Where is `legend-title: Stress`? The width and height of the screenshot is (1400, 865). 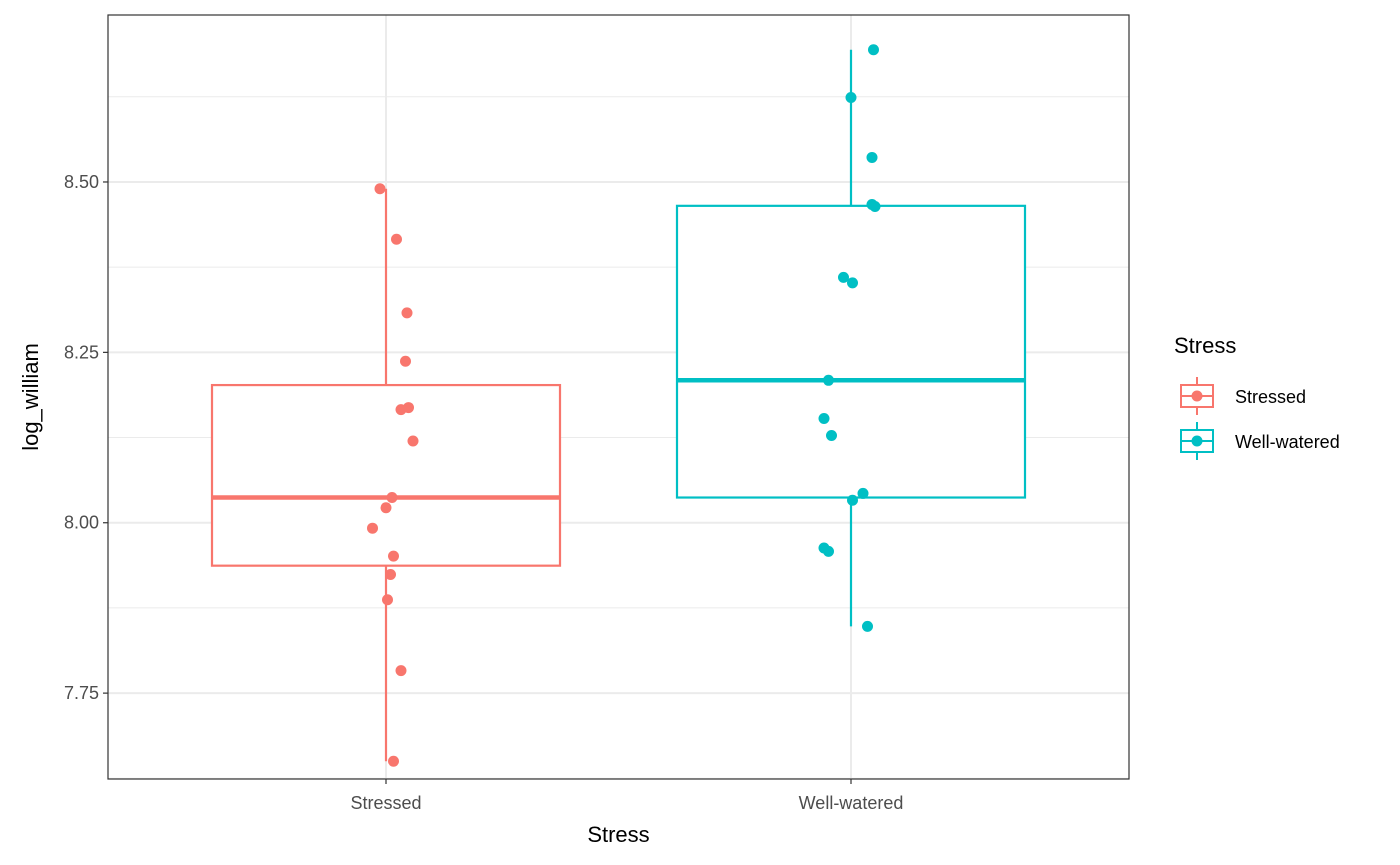
legend-title: Stress is located at coordinates (1205, 345).